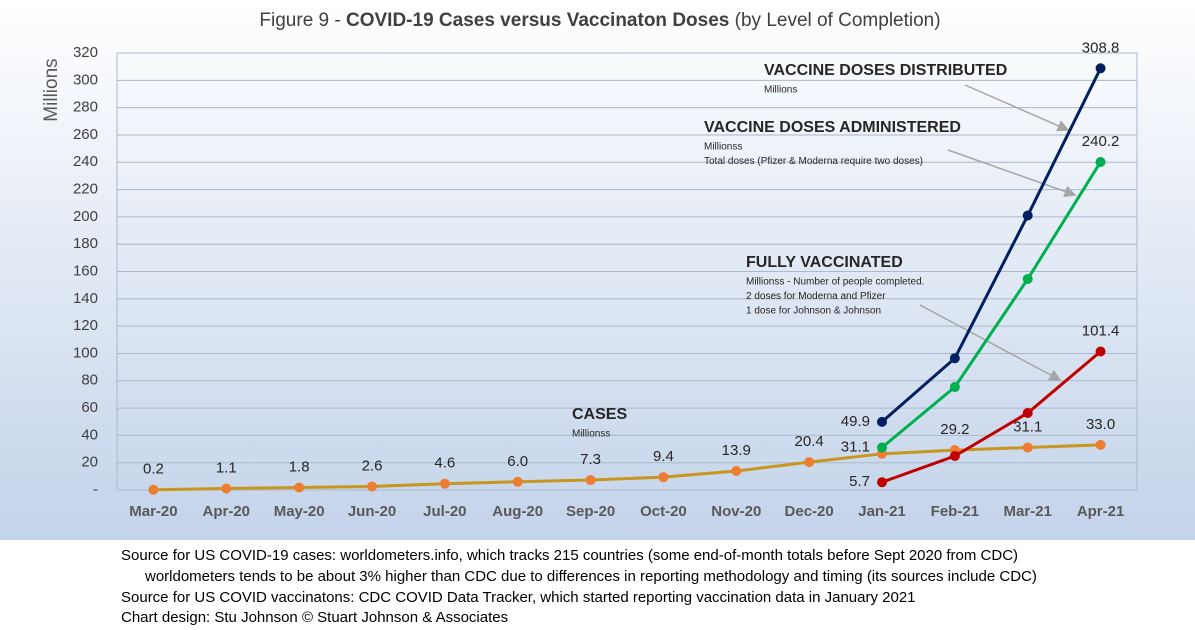  What do you see at coordinates (1028, 511) in the screenshot?
I see `x-tick-label: Mar-21` at bounding box center [1028, 511].